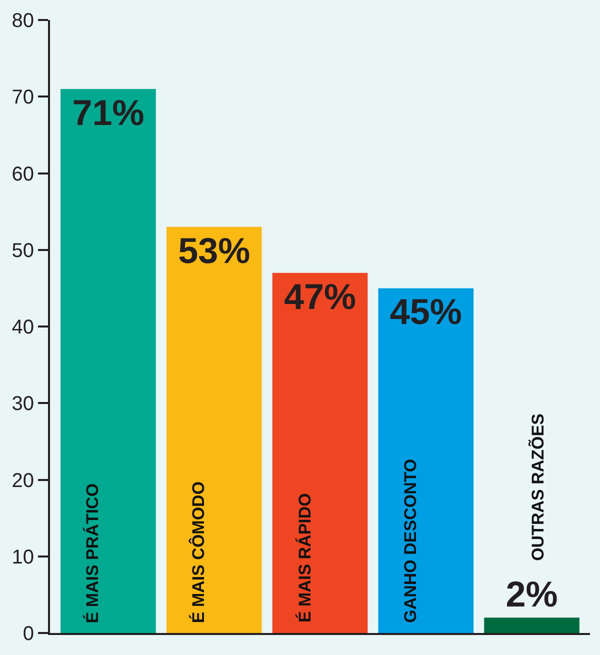  I want to click on y-tick-label: 40, so click(23, 327).